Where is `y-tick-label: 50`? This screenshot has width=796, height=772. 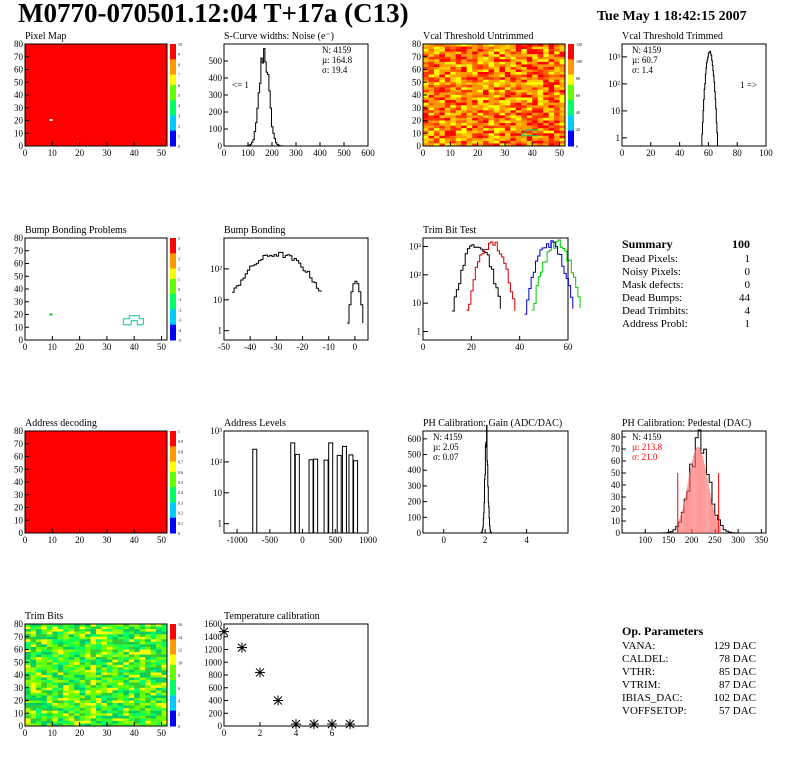
y-tick-label: 50 is located at coordinates (417, 82).